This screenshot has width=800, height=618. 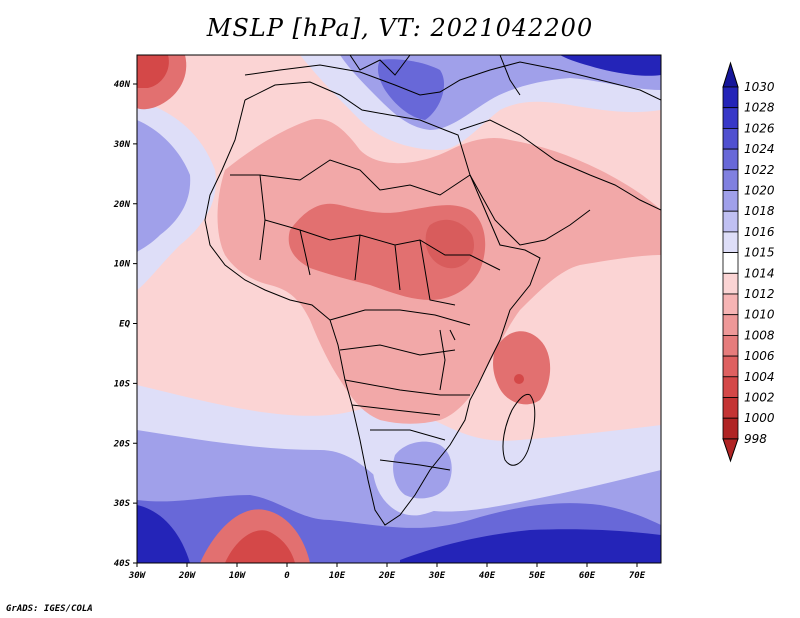 What do you see at coordinates (759, 356) in the screenshot?
I see `colorbar-label: 1006` at bounding box center [759, 356].